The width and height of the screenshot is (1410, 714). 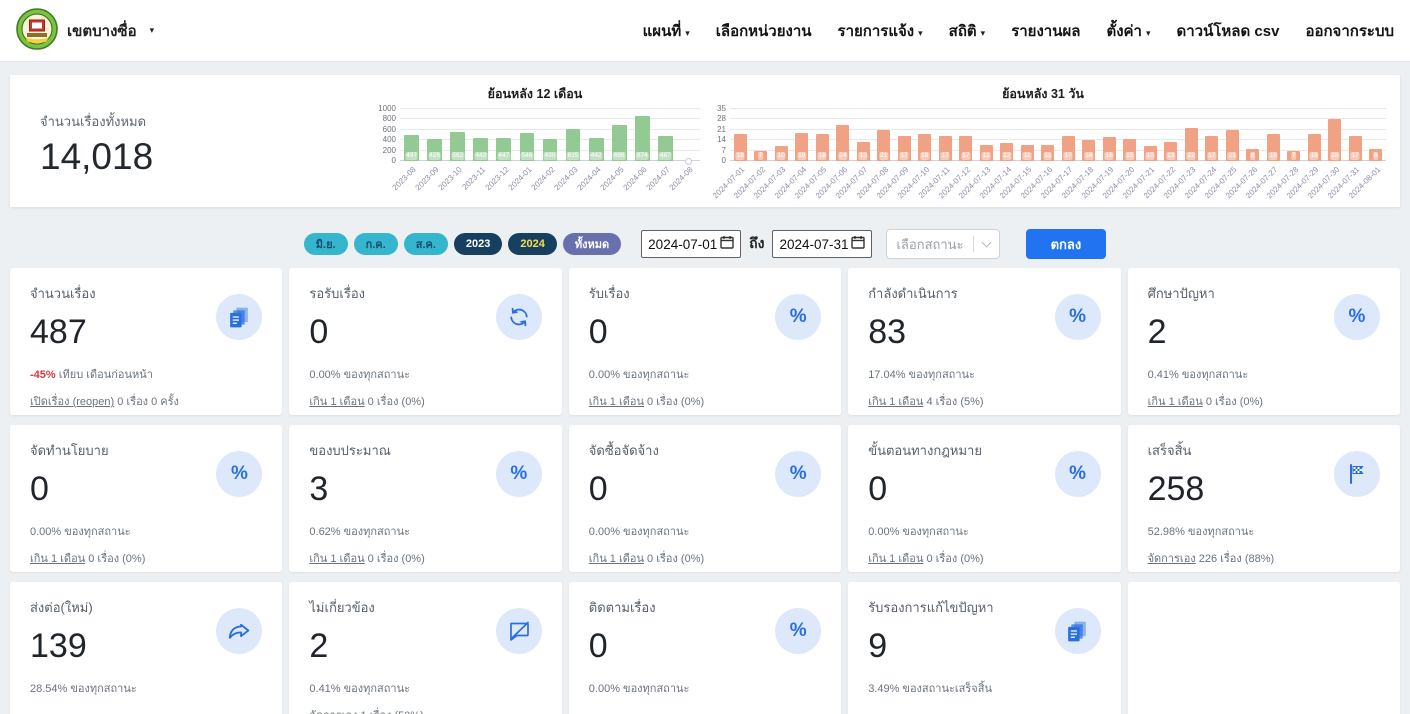 What do you see at coordinates (1128, 31) in the screenshot?
I see `nav-item-settings: ตั้งค่า ▾` at bounding box center [1128, 31].